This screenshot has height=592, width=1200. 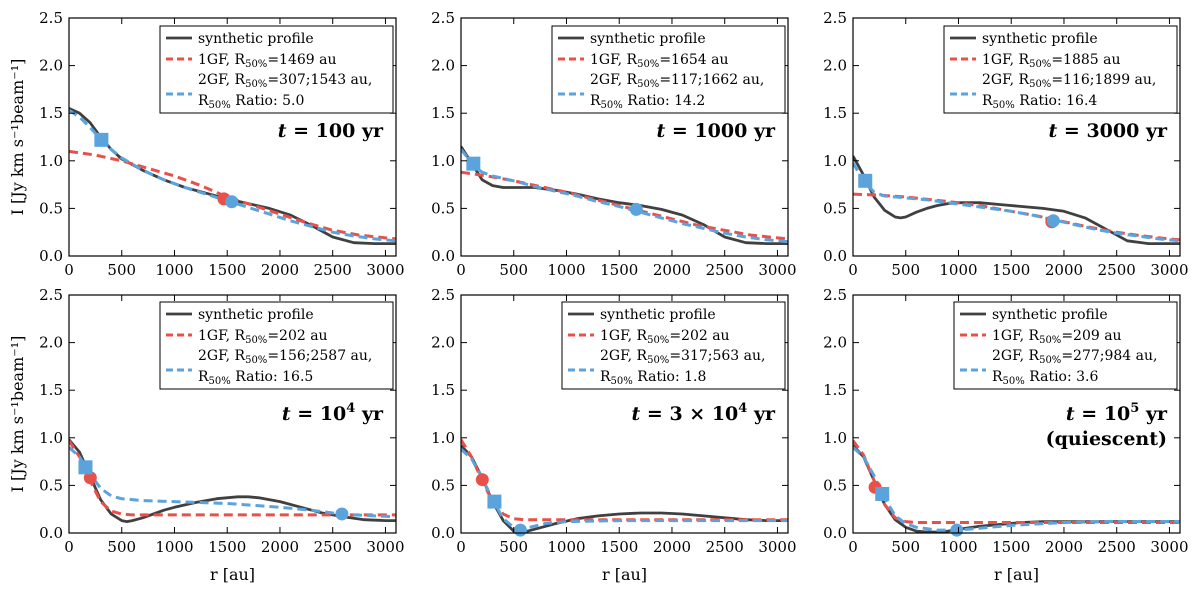 What do you see at coordinates (682, 357) in the screenshot?
I see `legend-two-gf-label: 2GF, R50%=317;563 au,` at bounding box center [682, 357].